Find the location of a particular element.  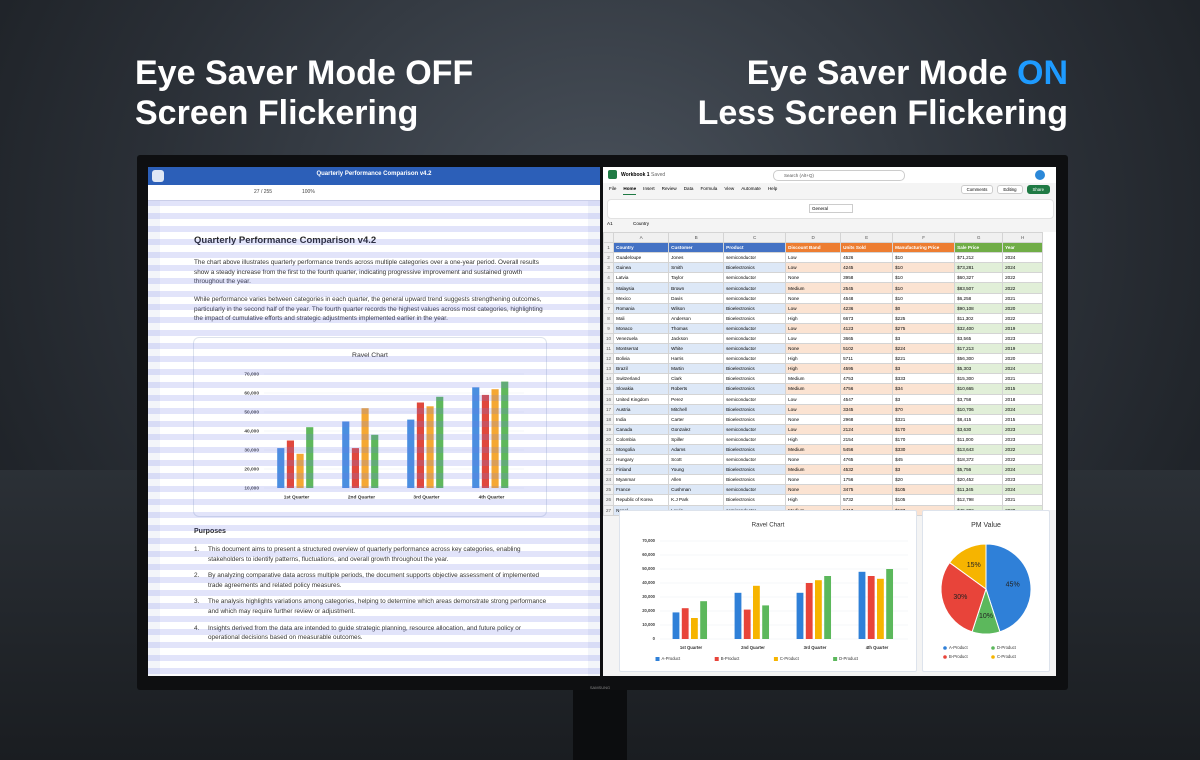

legend-swatch is located at coordinates (835, 659).